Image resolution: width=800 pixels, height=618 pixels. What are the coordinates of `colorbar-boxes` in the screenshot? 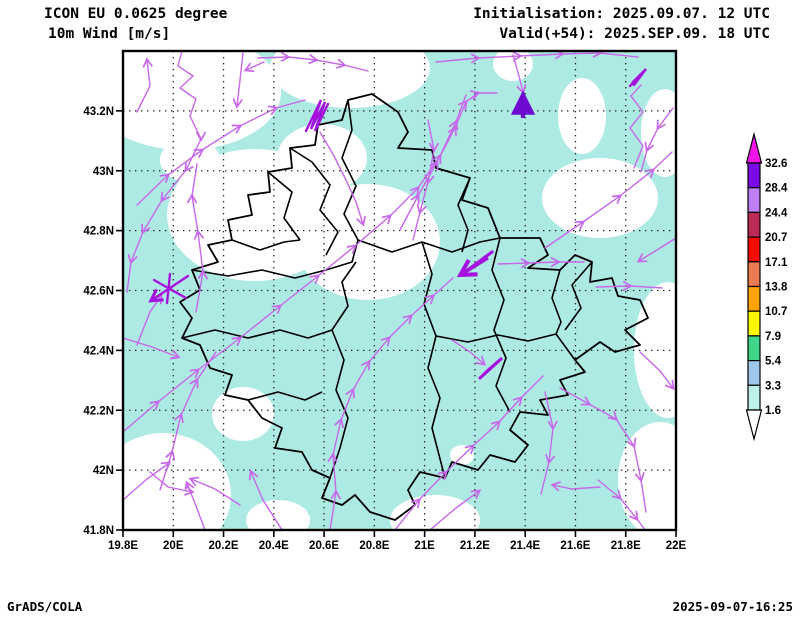 It's located at (754, 286).